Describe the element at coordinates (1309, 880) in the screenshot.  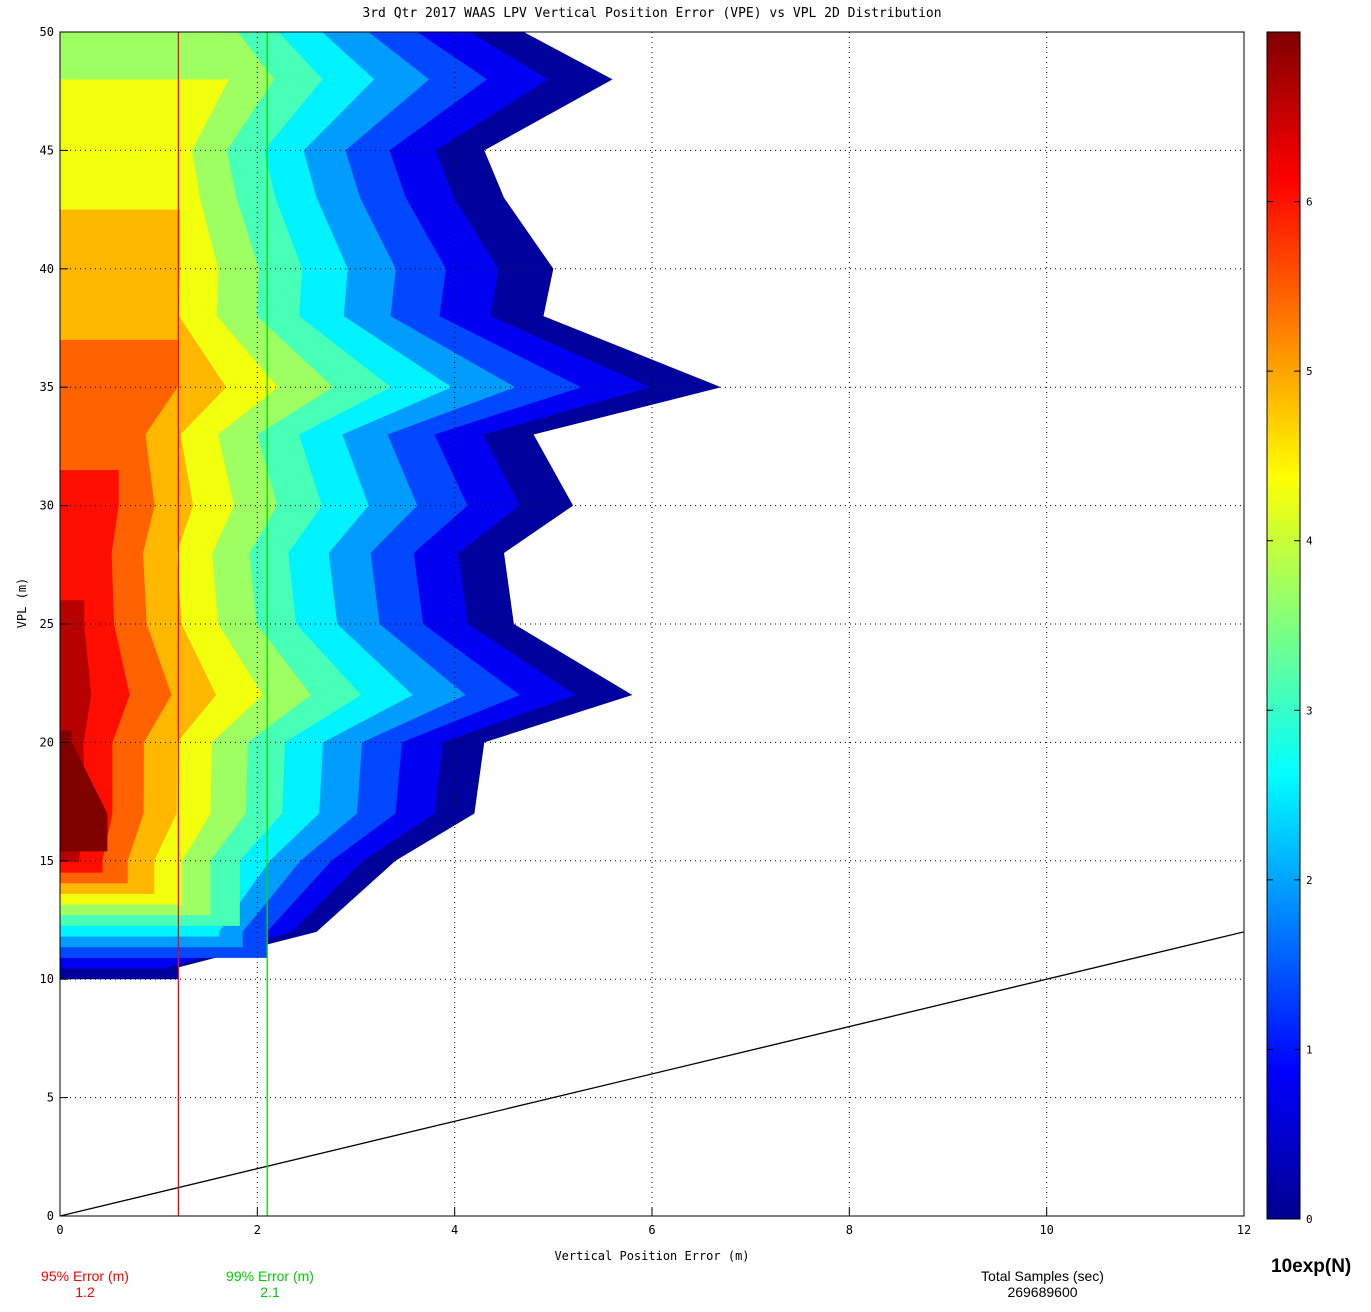
I see `colorbar-tick-label: 2` at that location.